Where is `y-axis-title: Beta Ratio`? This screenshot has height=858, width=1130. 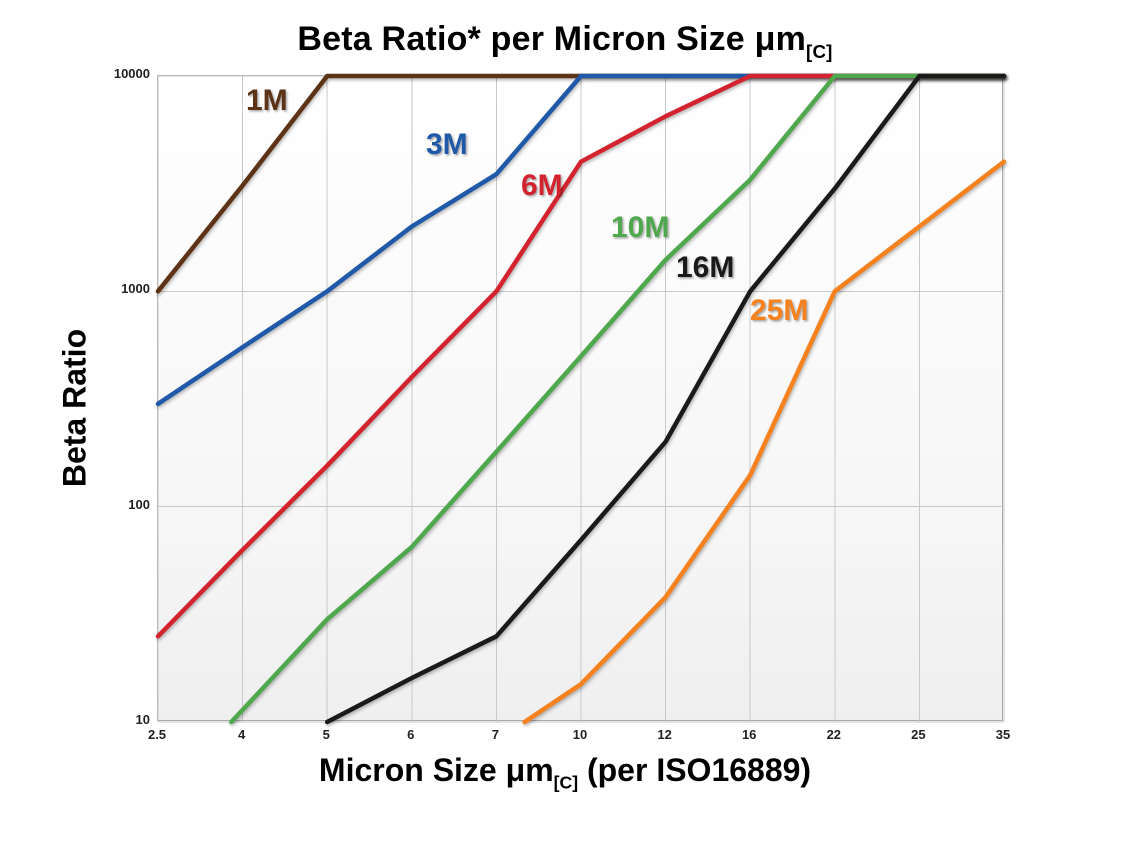
y-axis-title: Beta Ratio is located at coordinates (74, 408).